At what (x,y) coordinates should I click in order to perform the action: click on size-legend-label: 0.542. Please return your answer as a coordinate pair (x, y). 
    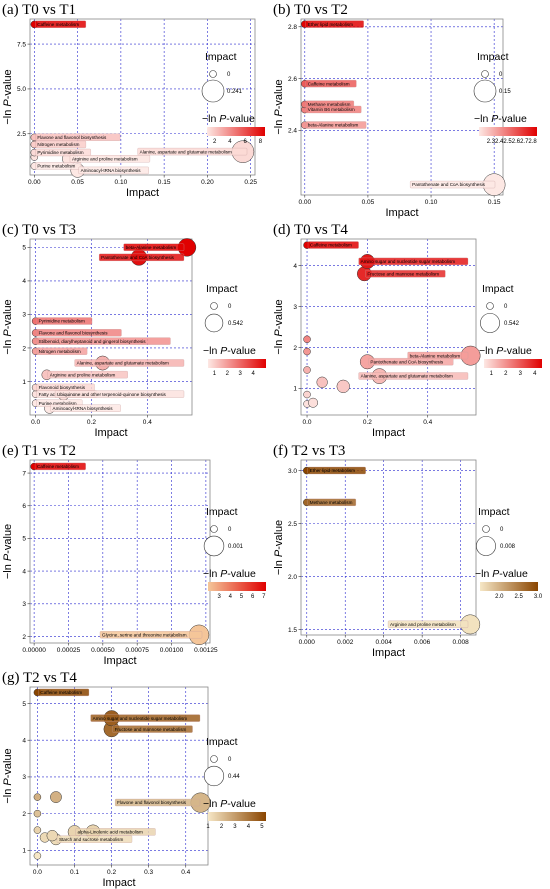
    Looking at the image, I should click on (512, 324).